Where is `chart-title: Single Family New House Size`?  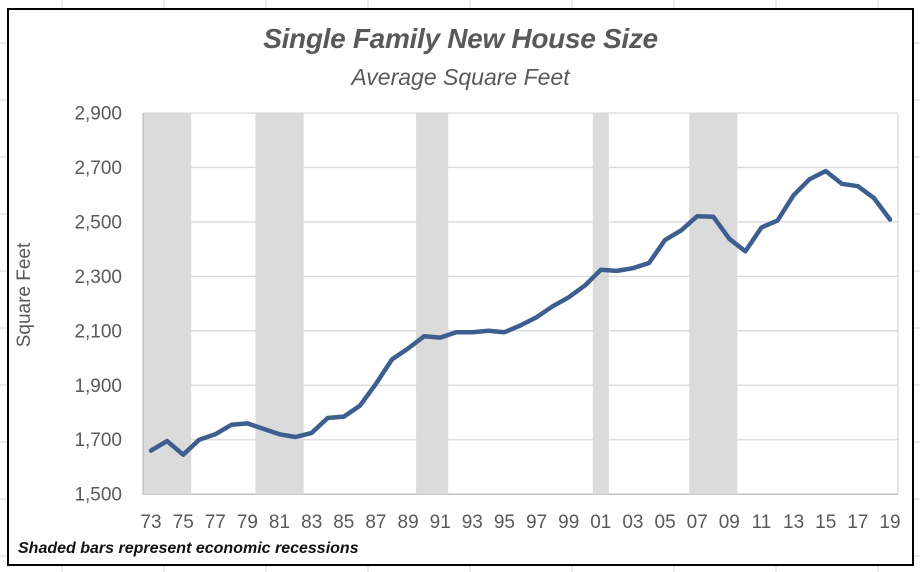
chart-title: Single Family New House Size is located at coordinates (460, 38).